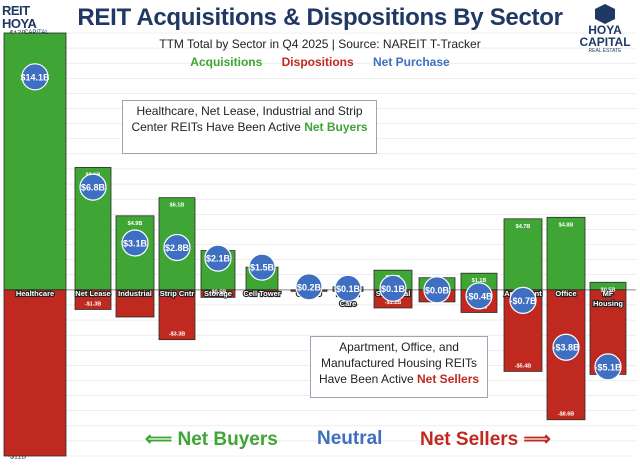 This screenshot has width=640, height=465. Describe the element at coordinates (523, 366) in the screenshot. I see `dispositions-data-label: -$5.4B` at that location.